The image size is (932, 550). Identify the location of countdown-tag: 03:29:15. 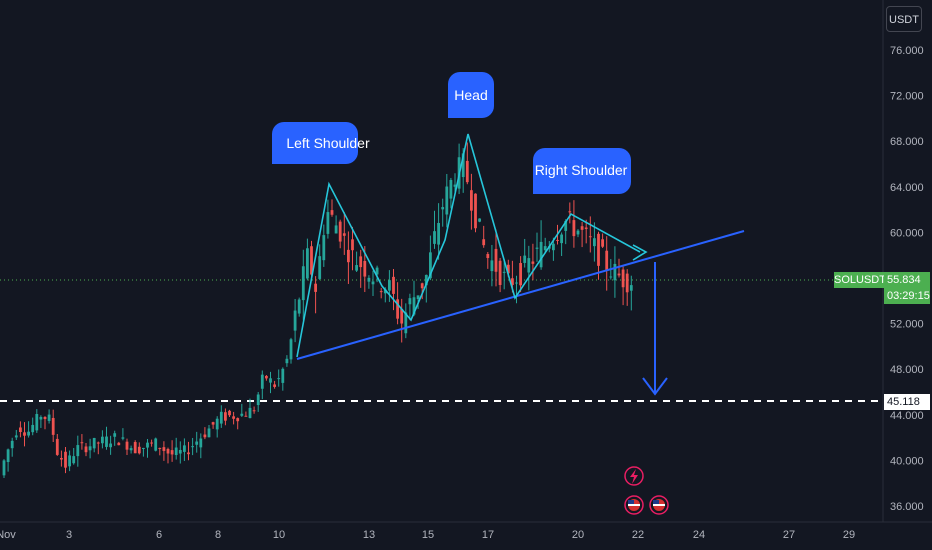
(907, 296).